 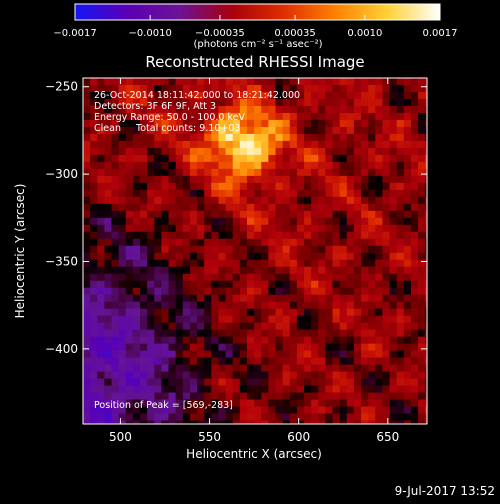 What do you see at coordinates (257, 12) in the screenshot?
I see `colorbar` at bounding box center [257, 12].